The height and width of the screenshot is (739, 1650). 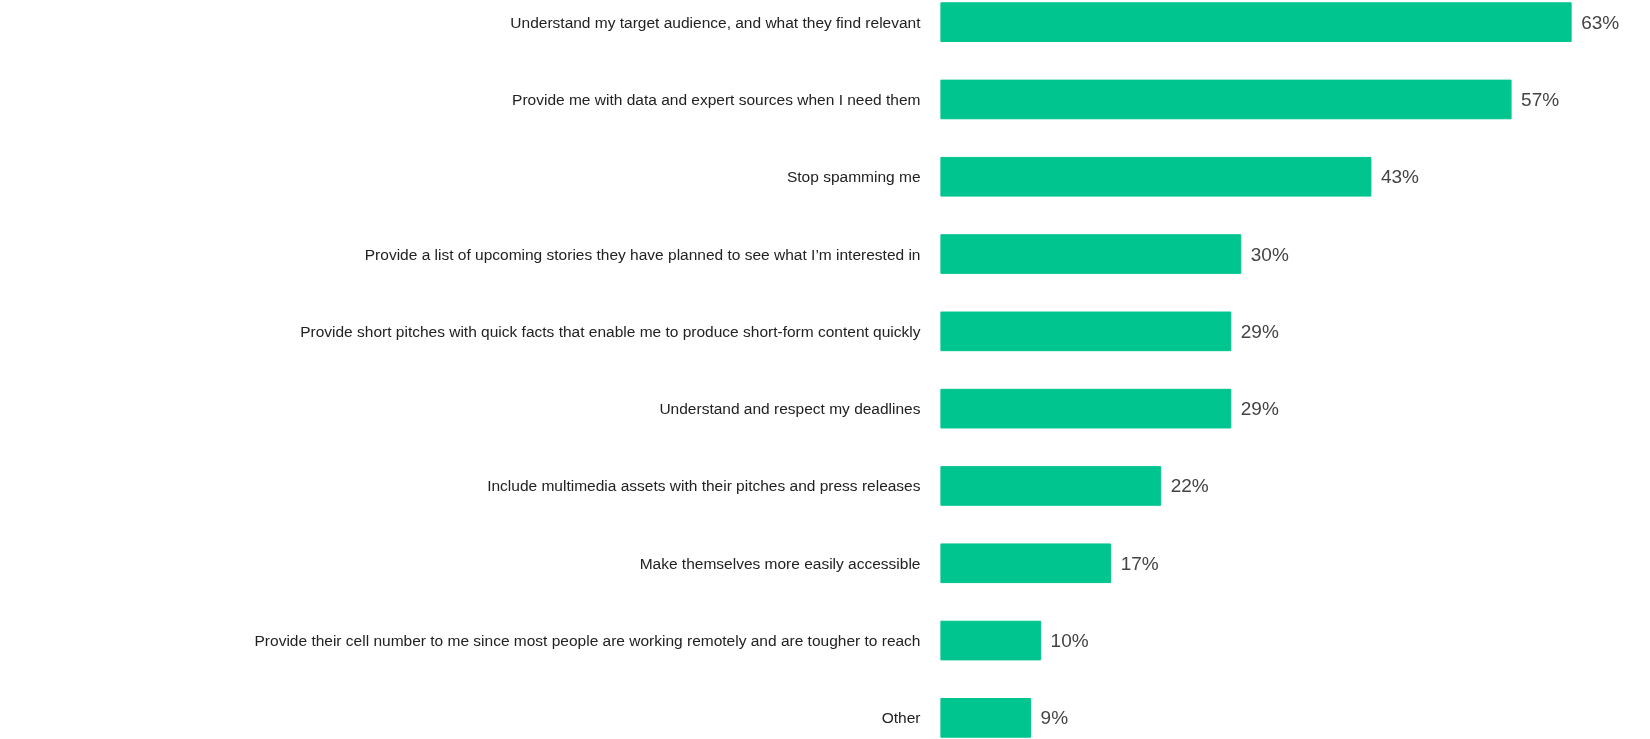 I want to click on y-tick-label: Make themselves more easily accessible, so click(x=780, y=563).